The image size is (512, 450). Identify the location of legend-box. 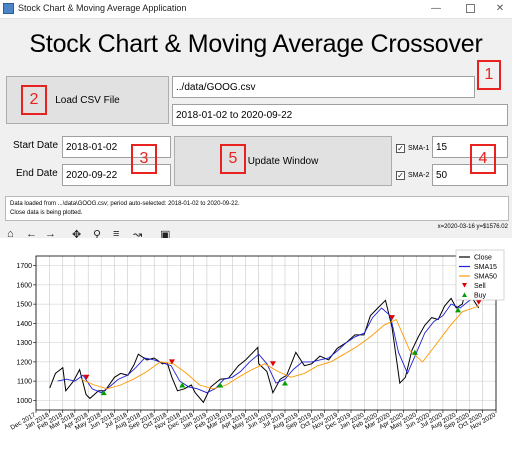
(480, 275).